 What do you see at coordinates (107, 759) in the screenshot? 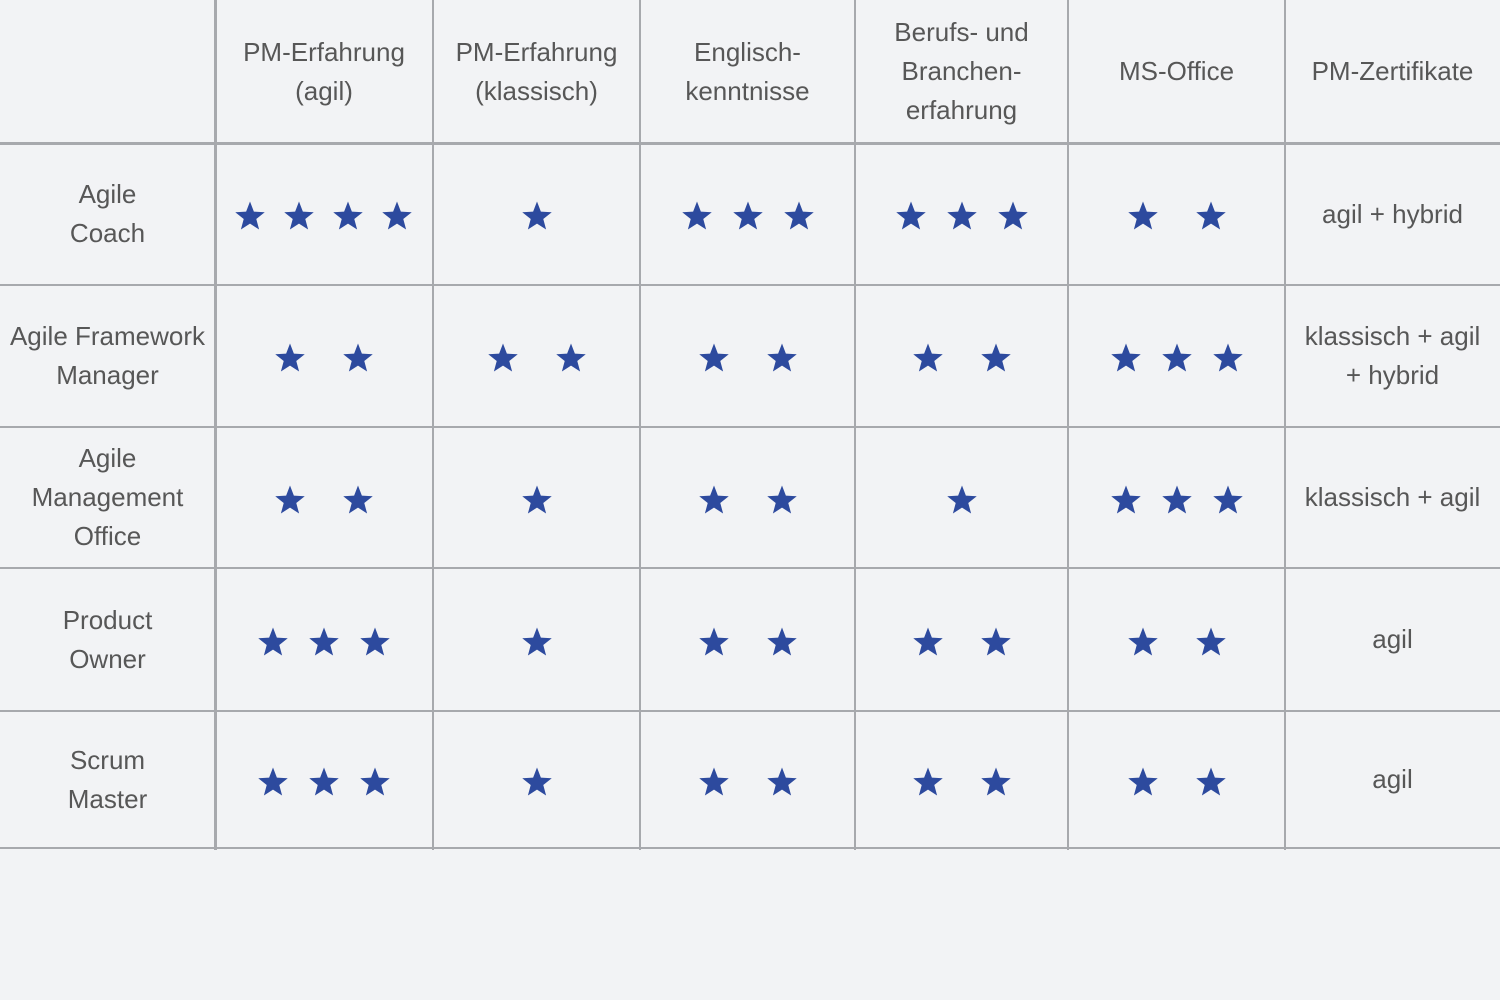
I see `row-header-scrum-master-line: Scrum` at bounding box center [107, 759].